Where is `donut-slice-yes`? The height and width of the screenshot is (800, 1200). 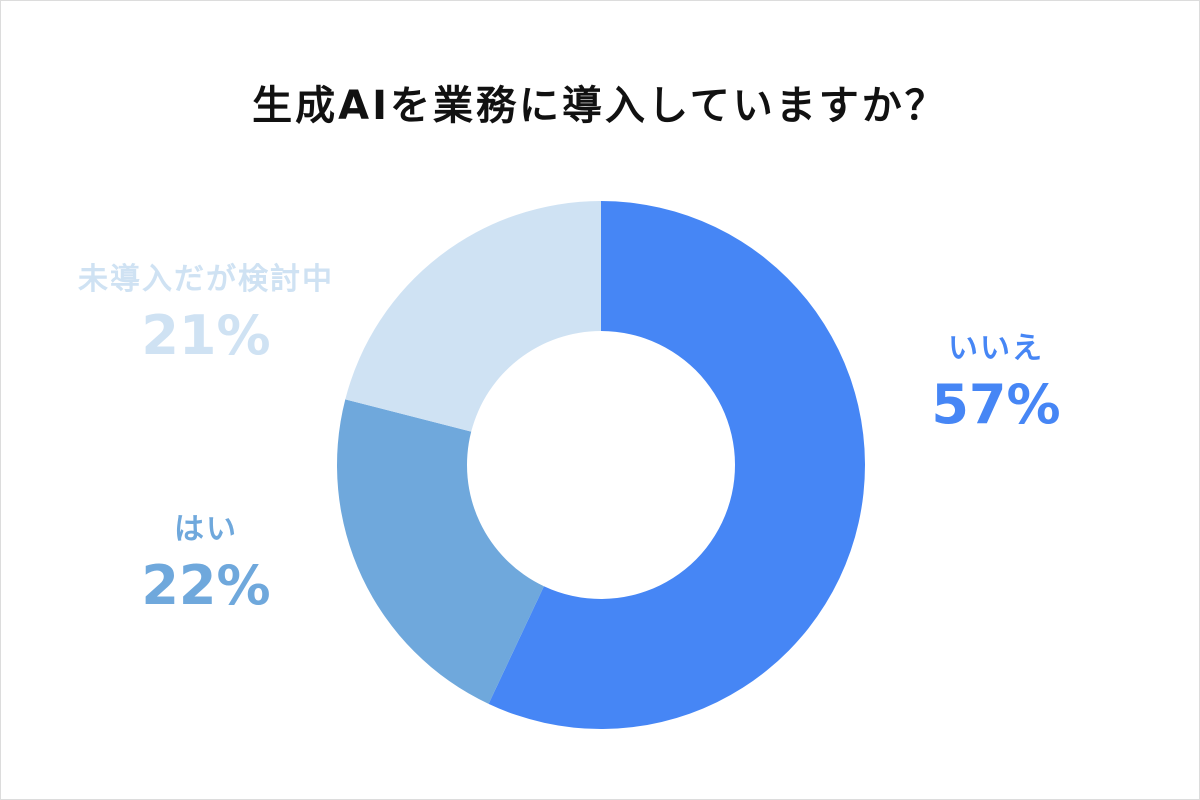 donut-slice-yes is located at coordinates (440, 551).